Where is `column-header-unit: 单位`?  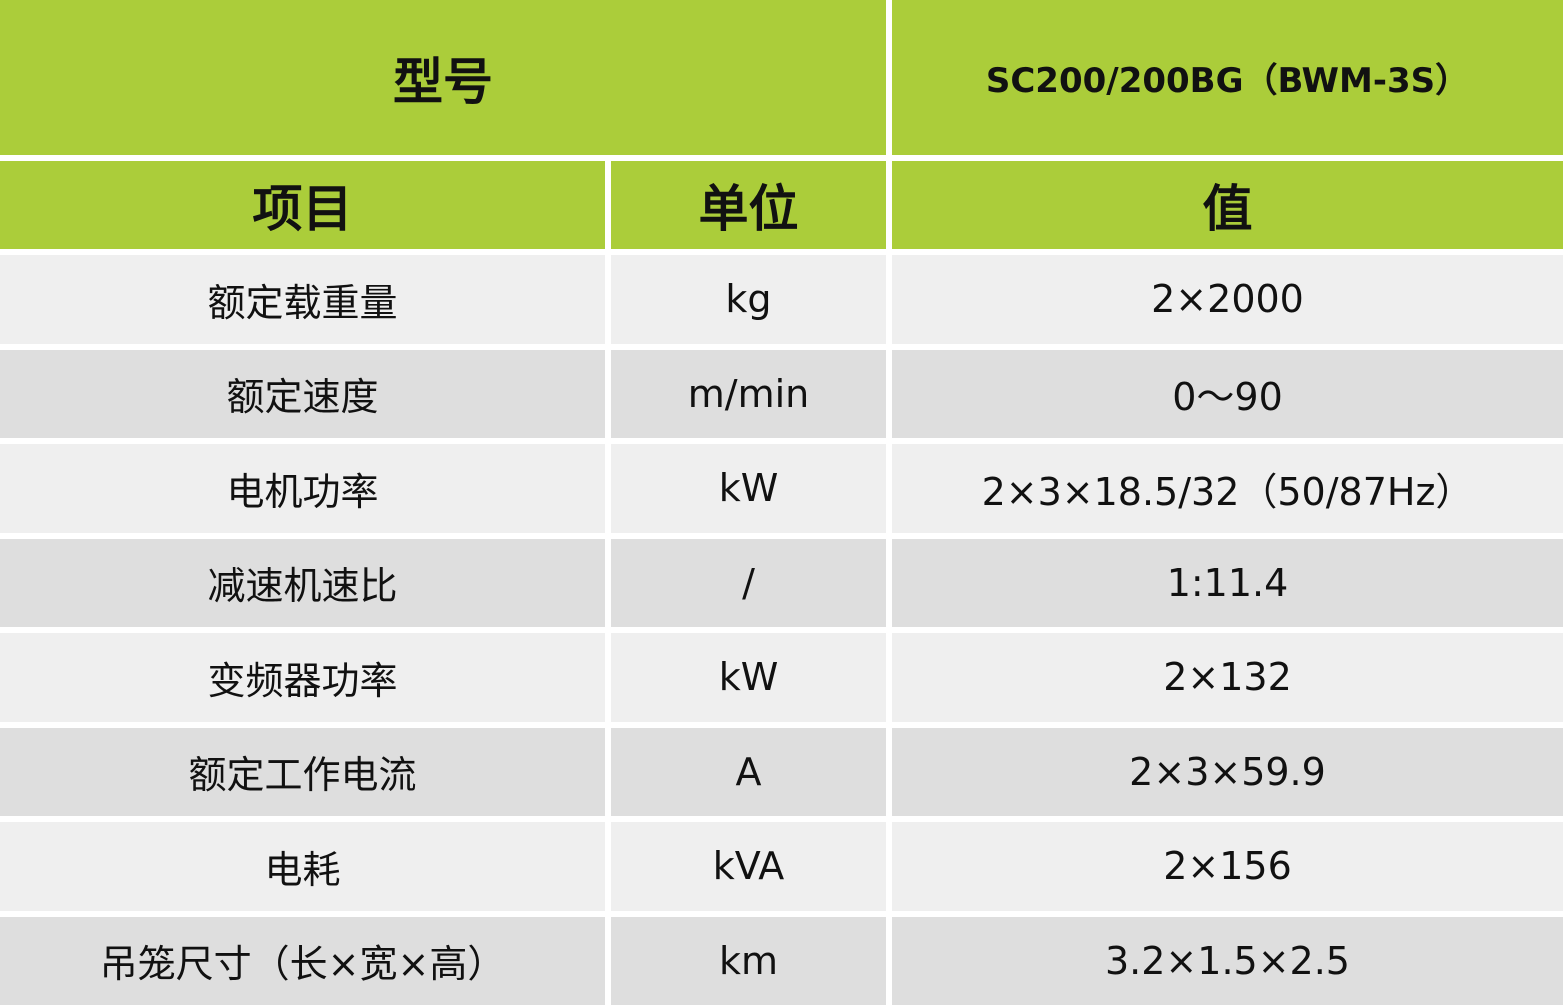
column-header-unit: 单位 is located at coordinates (748, 205).